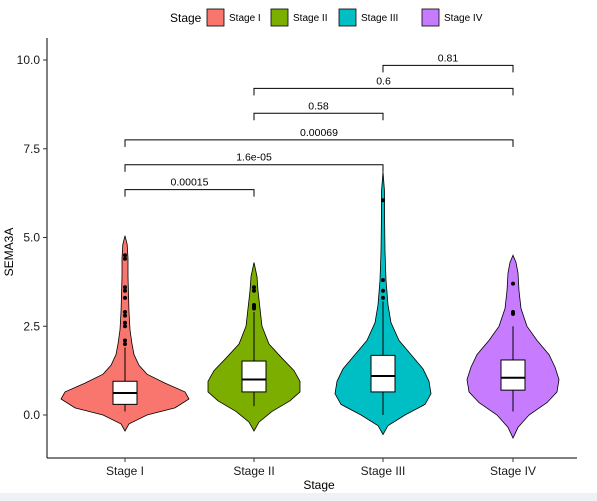 This screenshot has width=597, height=501. Describe the element at coordinates (319, 133) in the screenshot. I see `p-value-label: 0.00069` at that location.